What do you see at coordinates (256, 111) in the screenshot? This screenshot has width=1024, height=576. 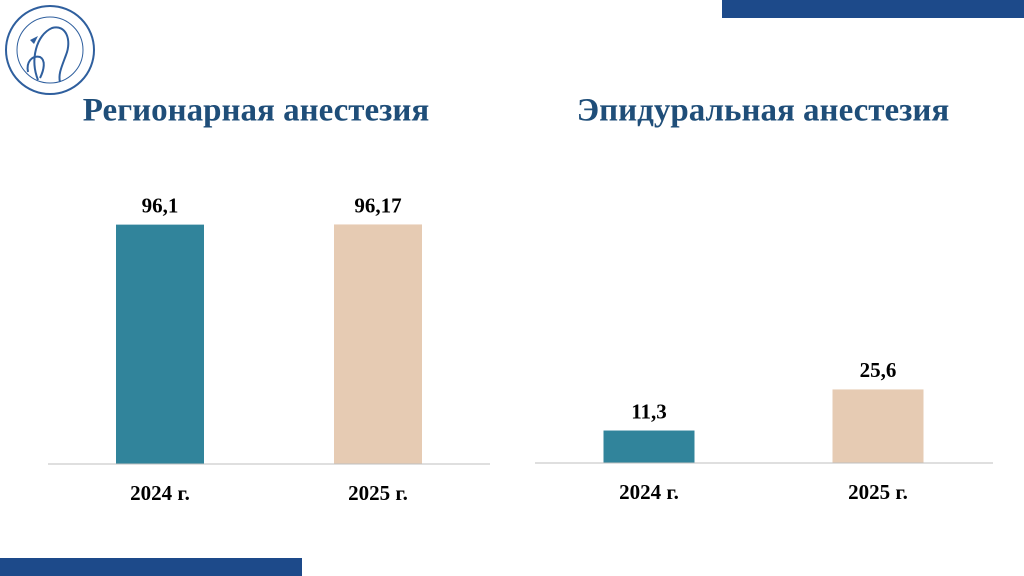 I see `chart-title: Регионарная анестезия` at bounding box center [256, 111].